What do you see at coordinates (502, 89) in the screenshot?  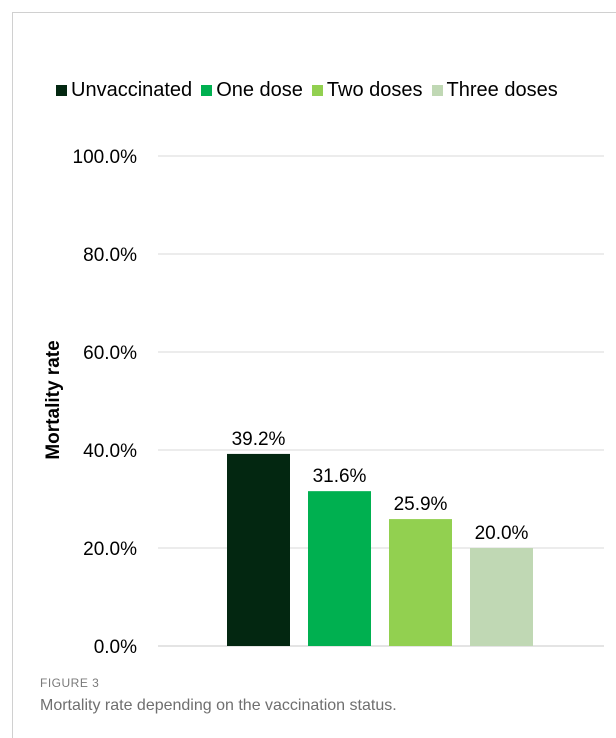 I see `legend-label-three-doses: Three doses` at bounding box center [502, 89].